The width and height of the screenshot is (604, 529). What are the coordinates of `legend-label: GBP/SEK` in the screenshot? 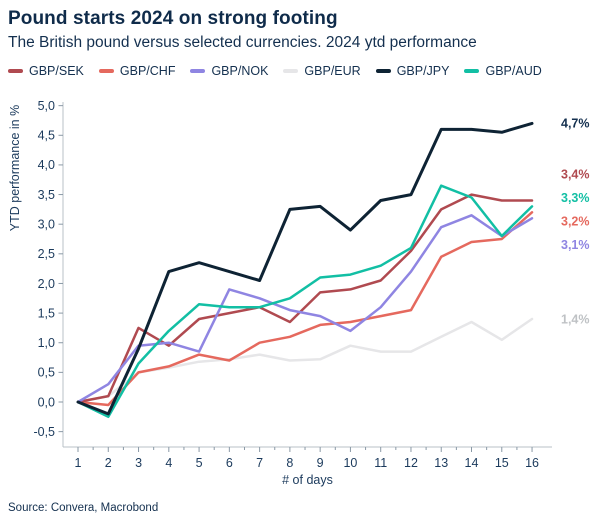 It's located at (56, 71).